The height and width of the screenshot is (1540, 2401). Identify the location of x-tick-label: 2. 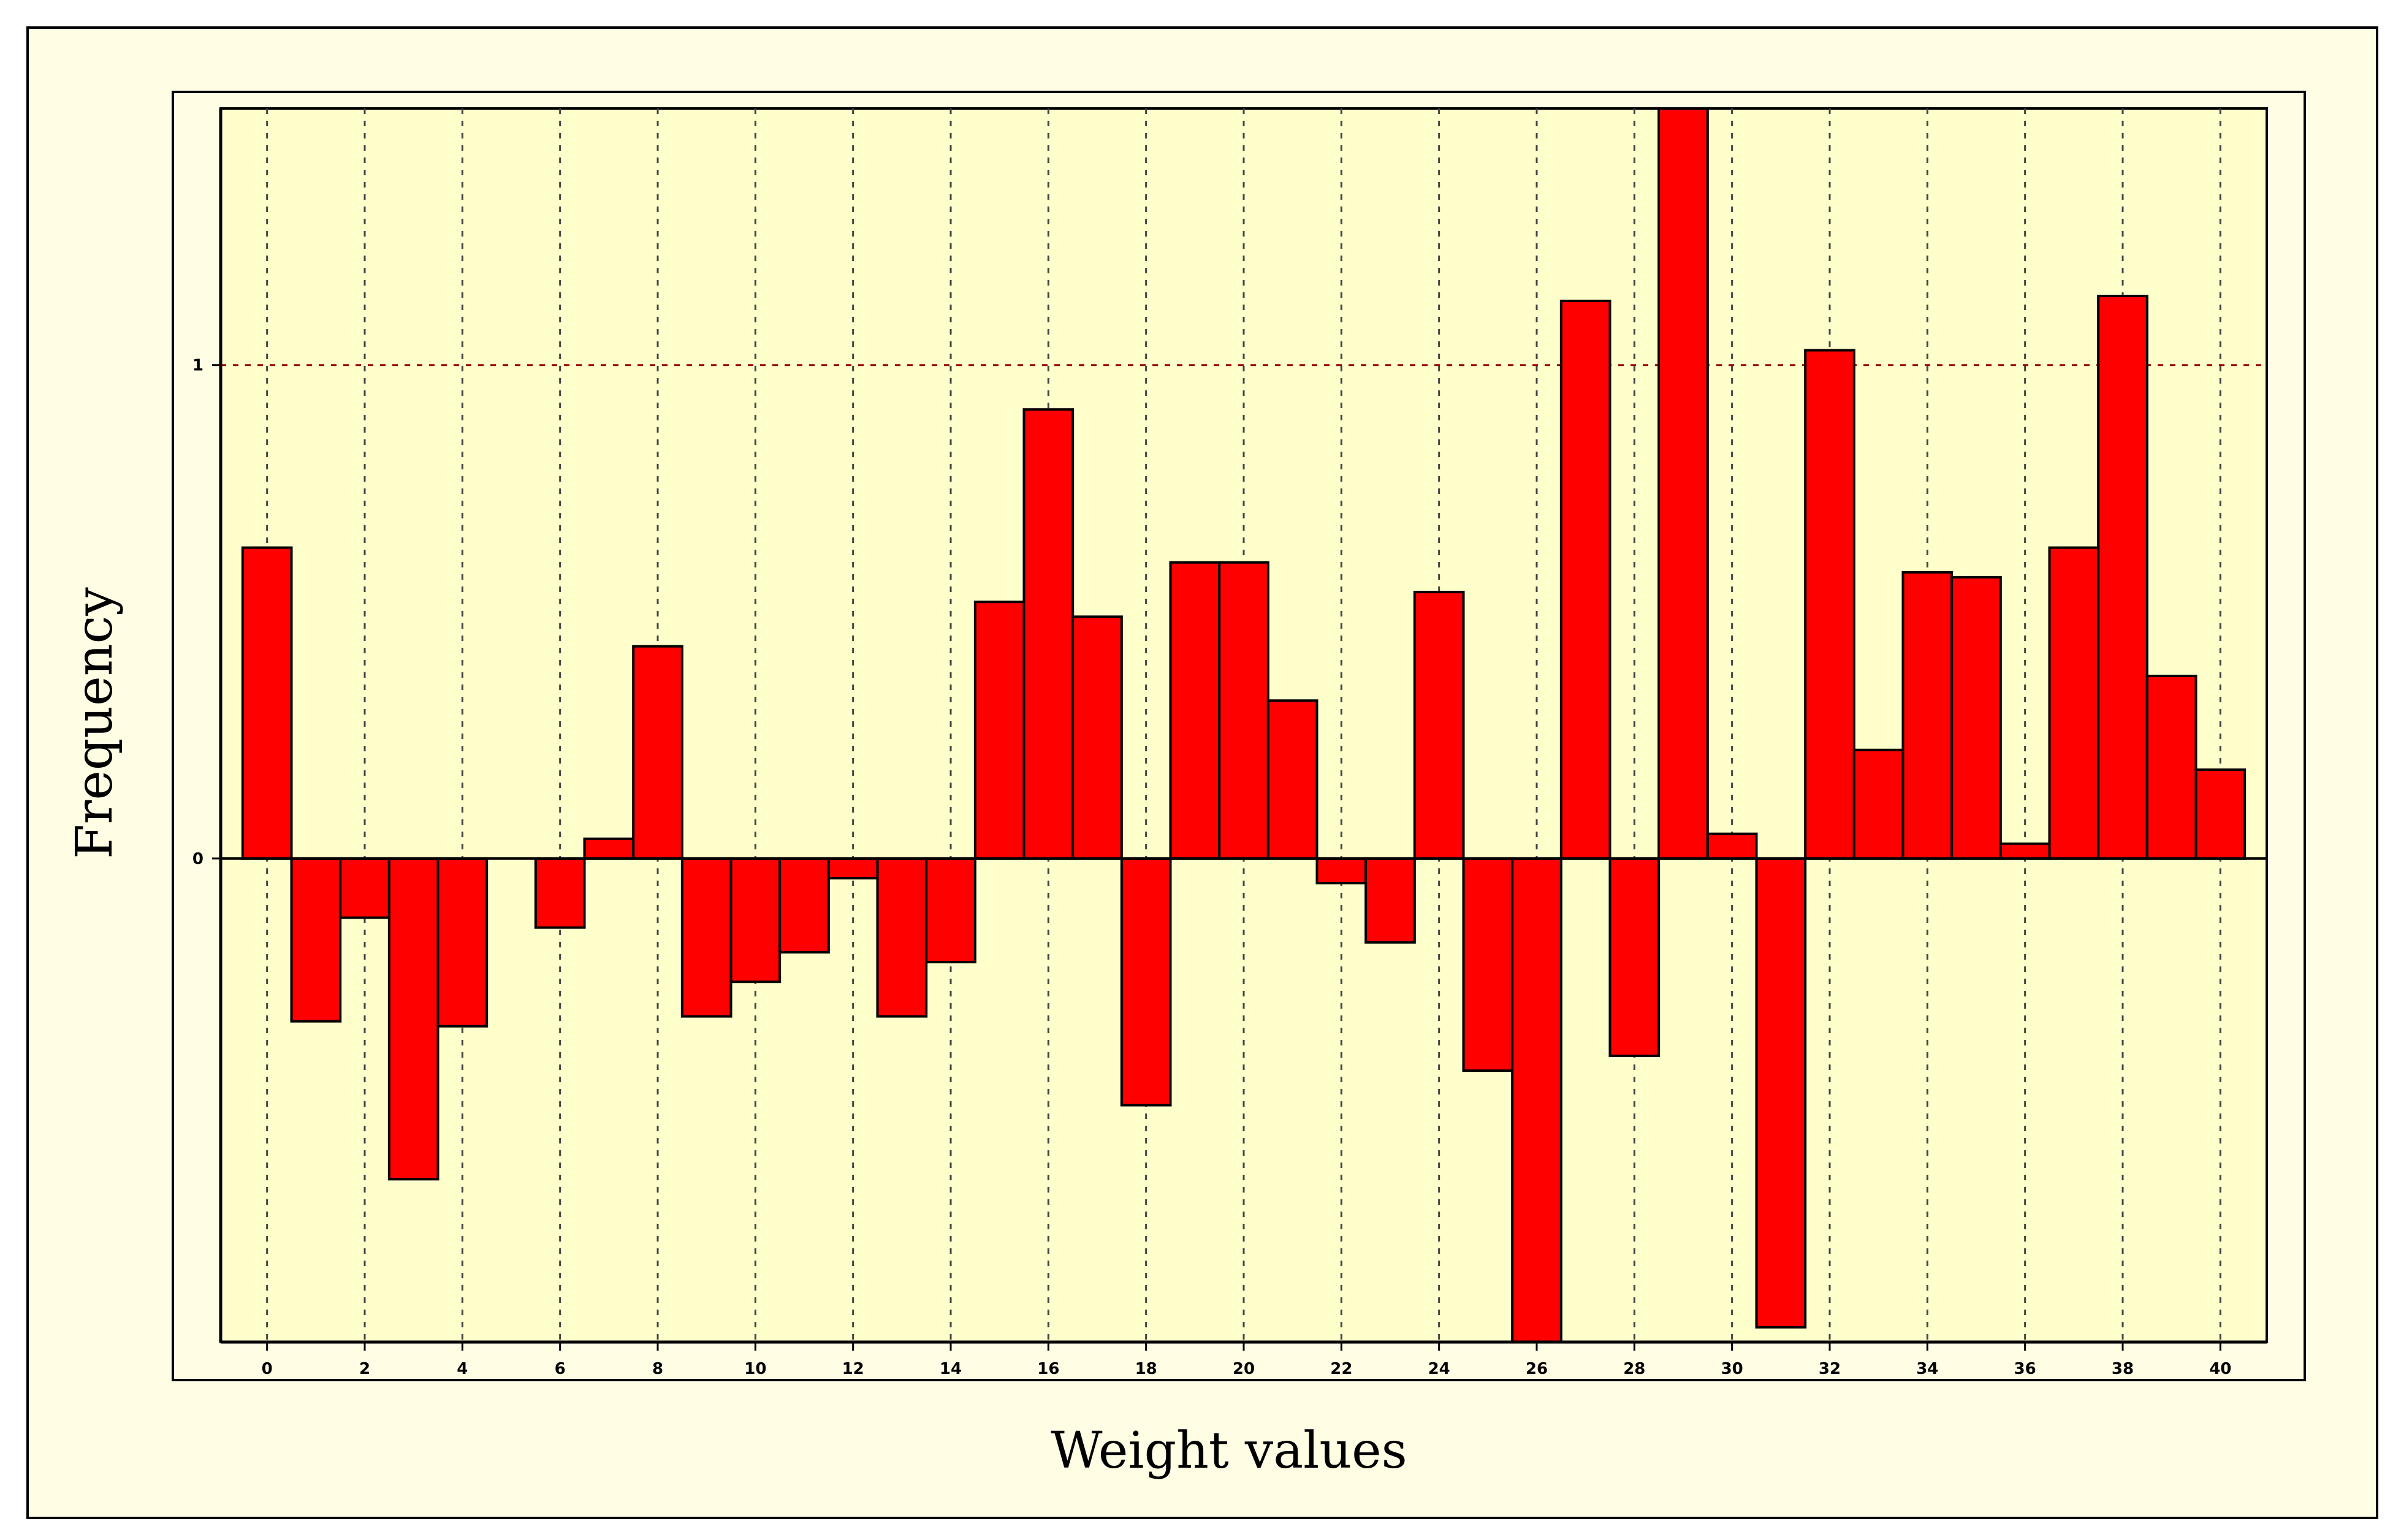
(364, 1369).